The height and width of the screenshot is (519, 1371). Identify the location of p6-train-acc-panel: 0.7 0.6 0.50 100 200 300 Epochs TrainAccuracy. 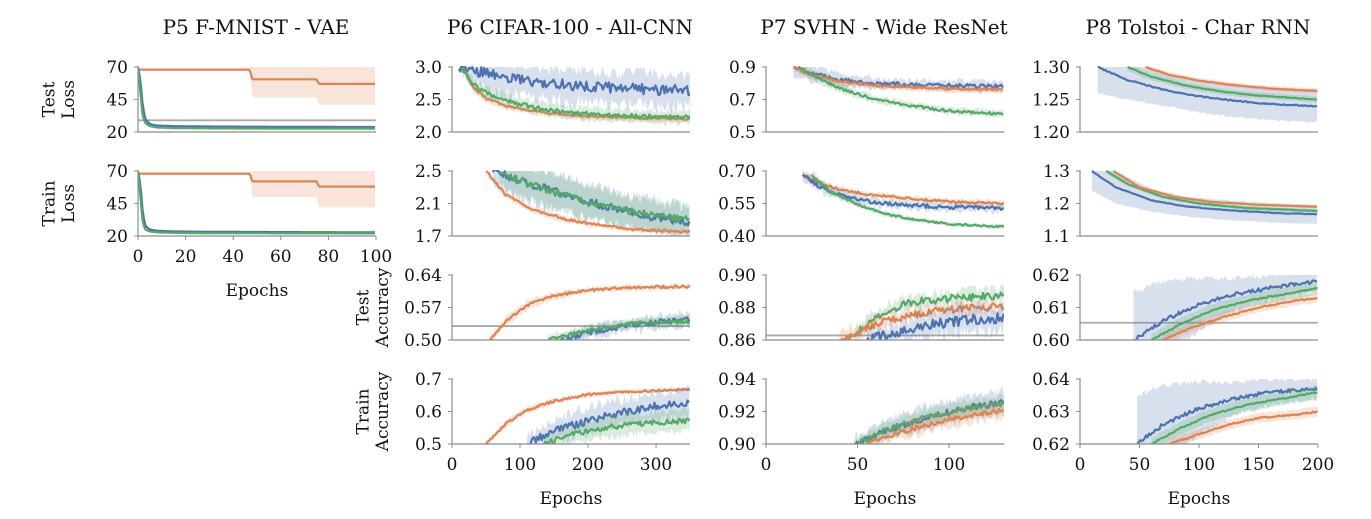
(522, 439).